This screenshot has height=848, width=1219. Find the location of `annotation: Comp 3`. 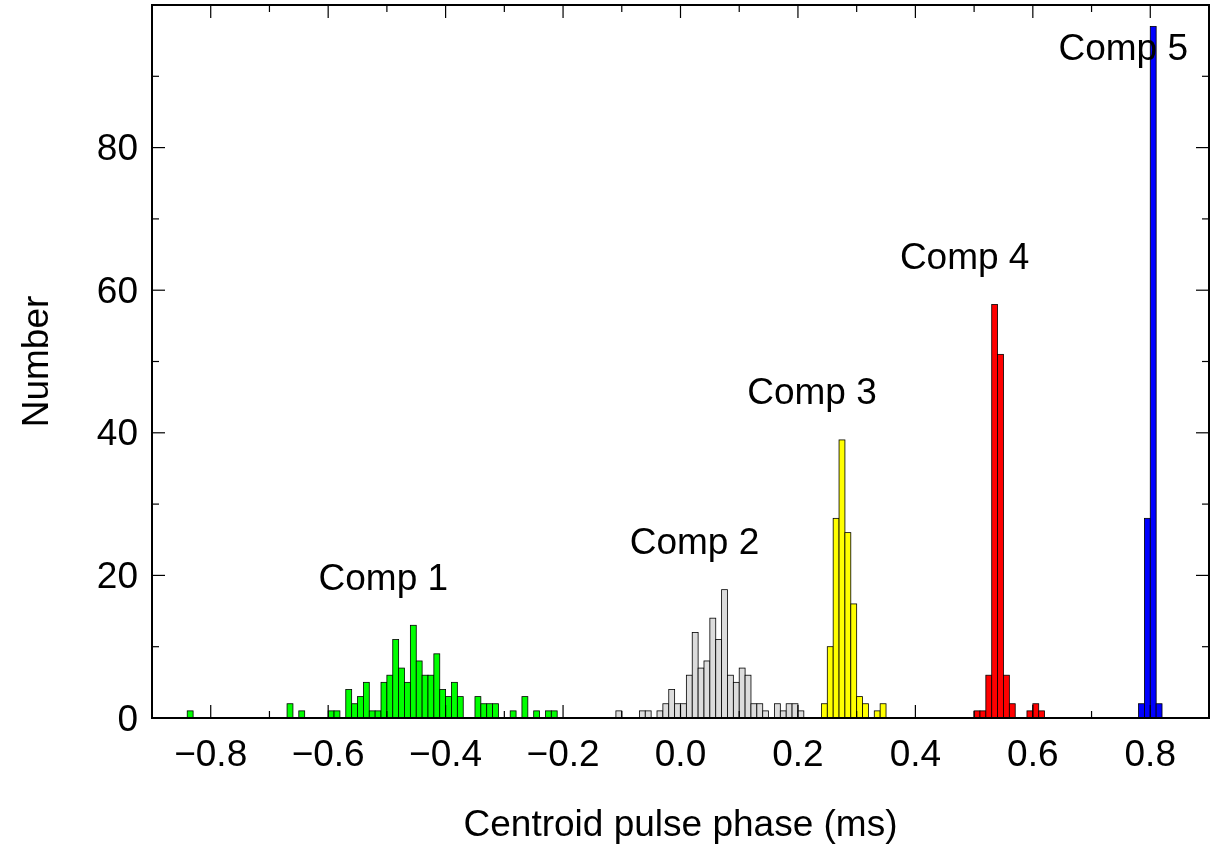

annotation: Comp 3 is located at coordinates (812, 392).